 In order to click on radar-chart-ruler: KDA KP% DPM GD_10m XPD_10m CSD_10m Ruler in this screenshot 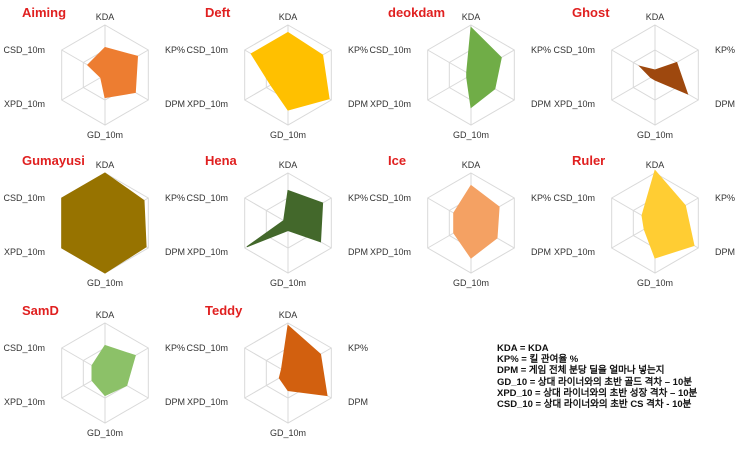, I will do `click(644, 220)`.